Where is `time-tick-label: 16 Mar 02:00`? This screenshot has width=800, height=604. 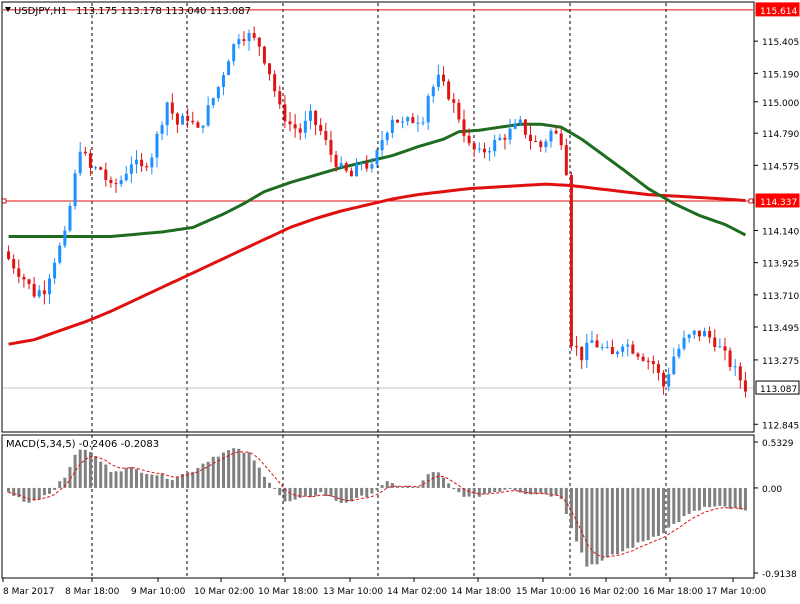 time-tick-label: 16 Mar 02:00 is located at coordinates (609, 592).